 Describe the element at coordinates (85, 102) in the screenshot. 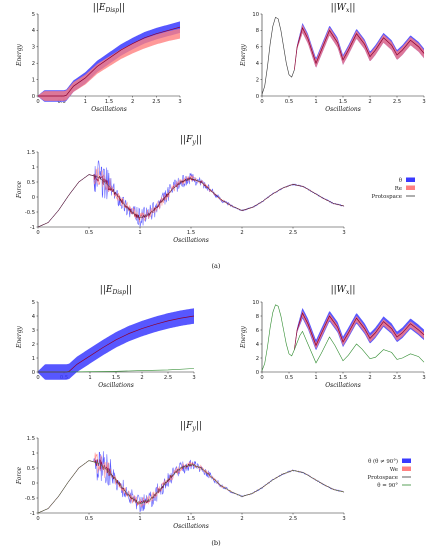

I see `a1-xtick-label: 1` at that location.